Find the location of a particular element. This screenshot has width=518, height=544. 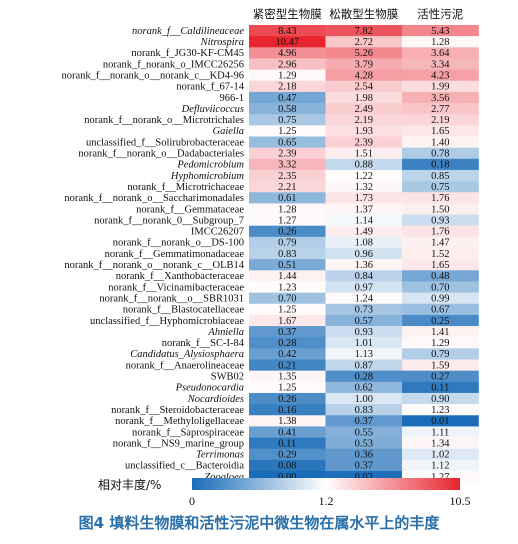

row-label: IMCC26207 is located at coordinates (217, 232).